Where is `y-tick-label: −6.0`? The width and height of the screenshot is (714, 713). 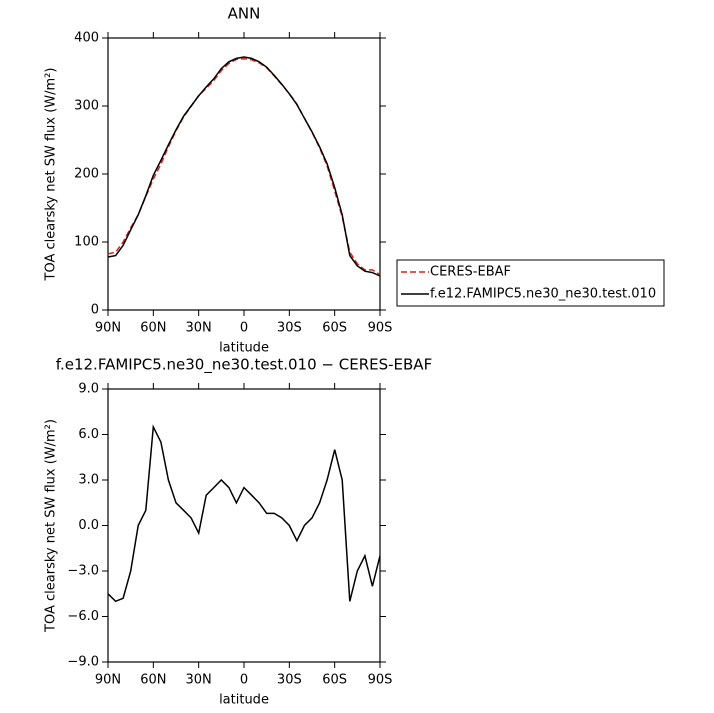
y-tick-label: −6.0 is located at coordinates (83, 616).